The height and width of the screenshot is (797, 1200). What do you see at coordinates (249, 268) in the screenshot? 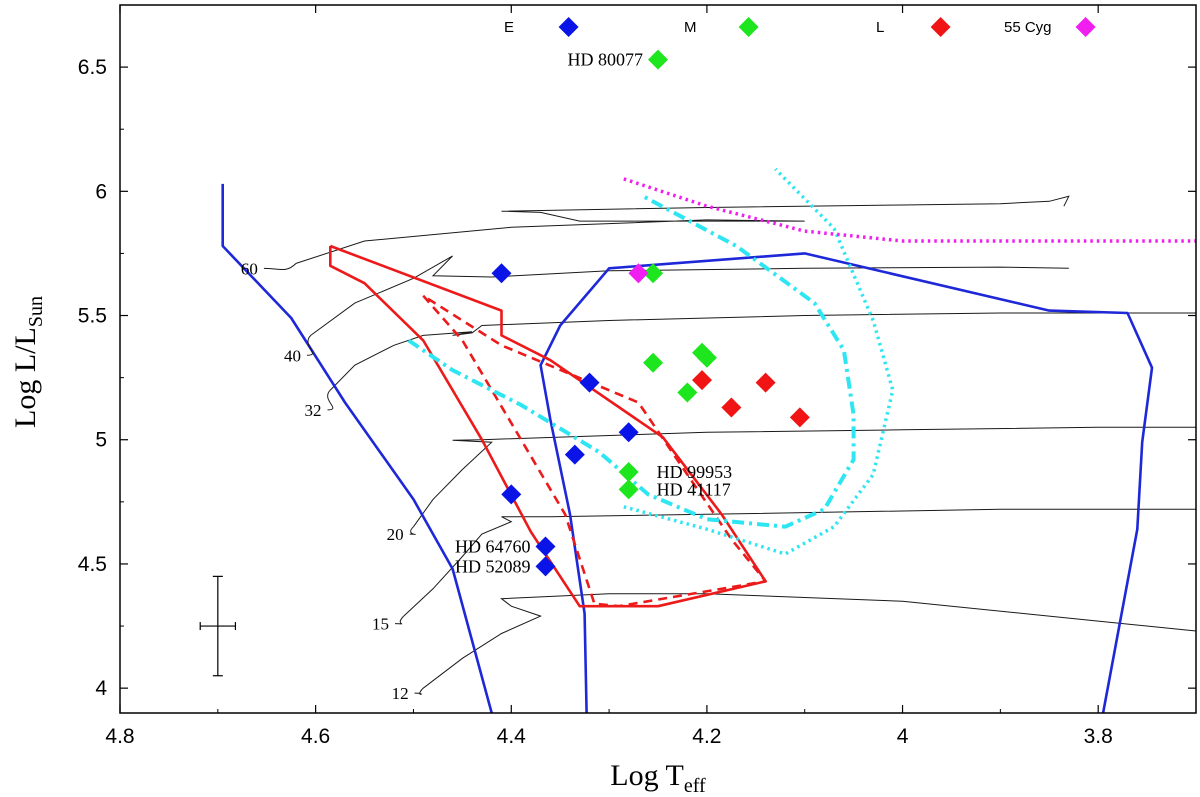
I see `mass-label-60: 60` at bounding box center [249, 268].